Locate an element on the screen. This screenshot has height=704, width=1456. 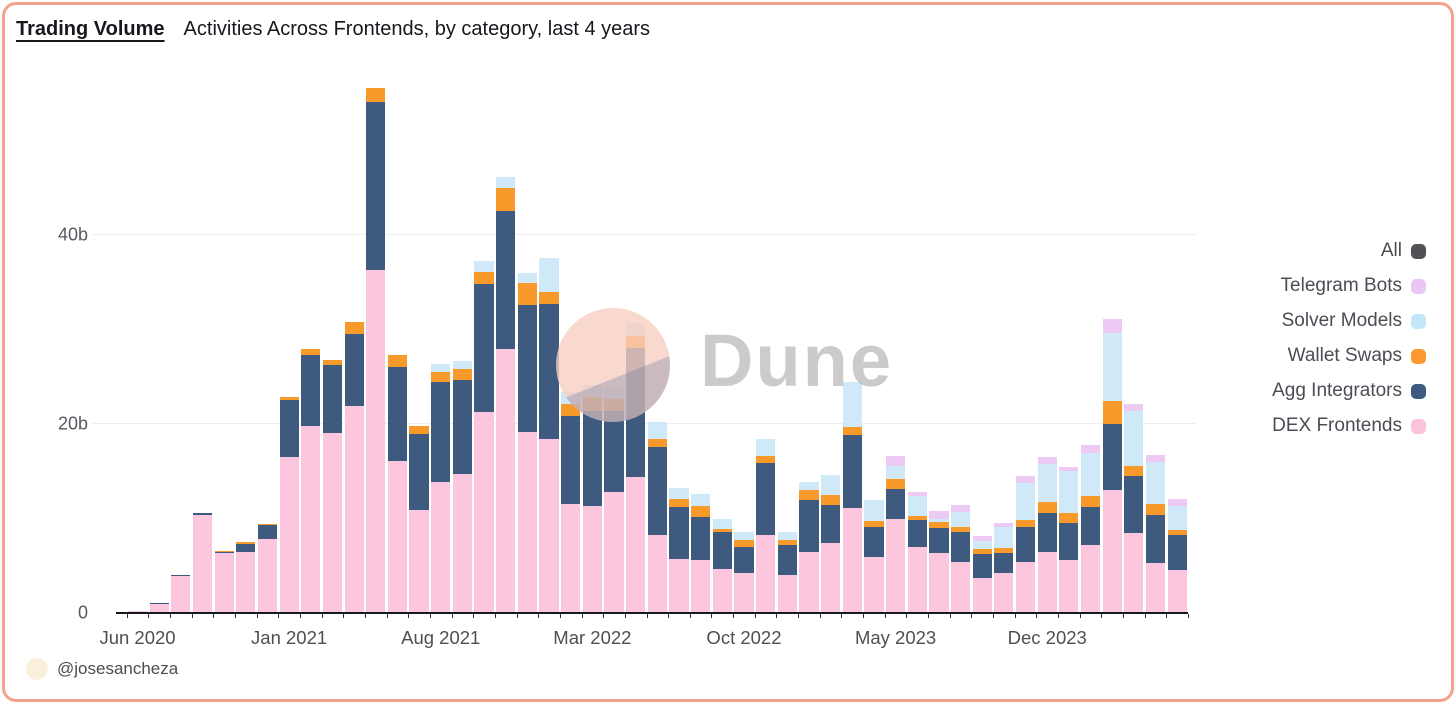
bar-may-2023 is located at coordinates (896, 534).